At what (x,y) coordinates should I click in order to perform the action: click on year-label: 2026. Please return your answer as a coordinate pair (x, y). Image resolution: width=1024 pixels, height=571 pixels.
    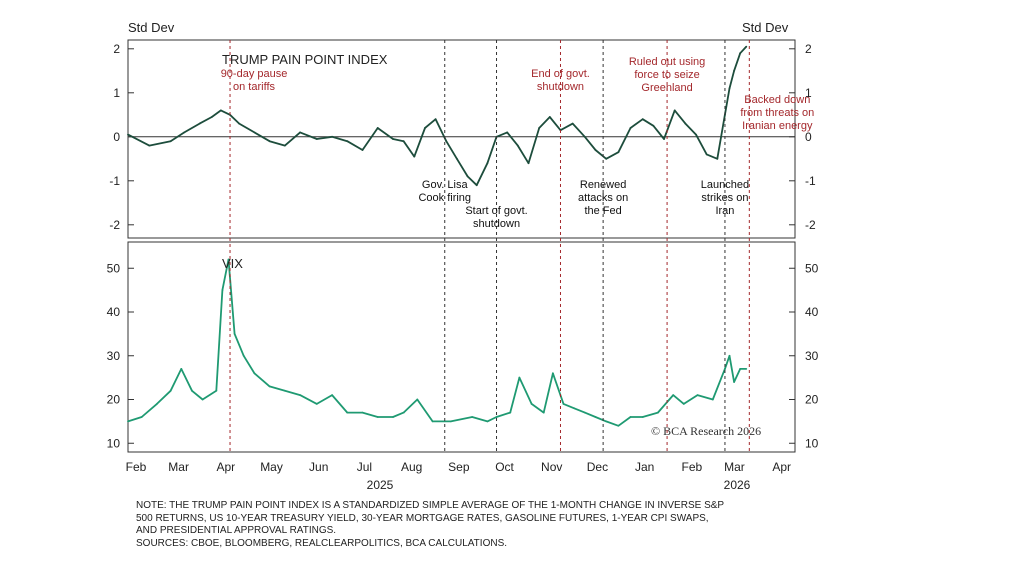
    Looking at the image, I should click on (737, 485).